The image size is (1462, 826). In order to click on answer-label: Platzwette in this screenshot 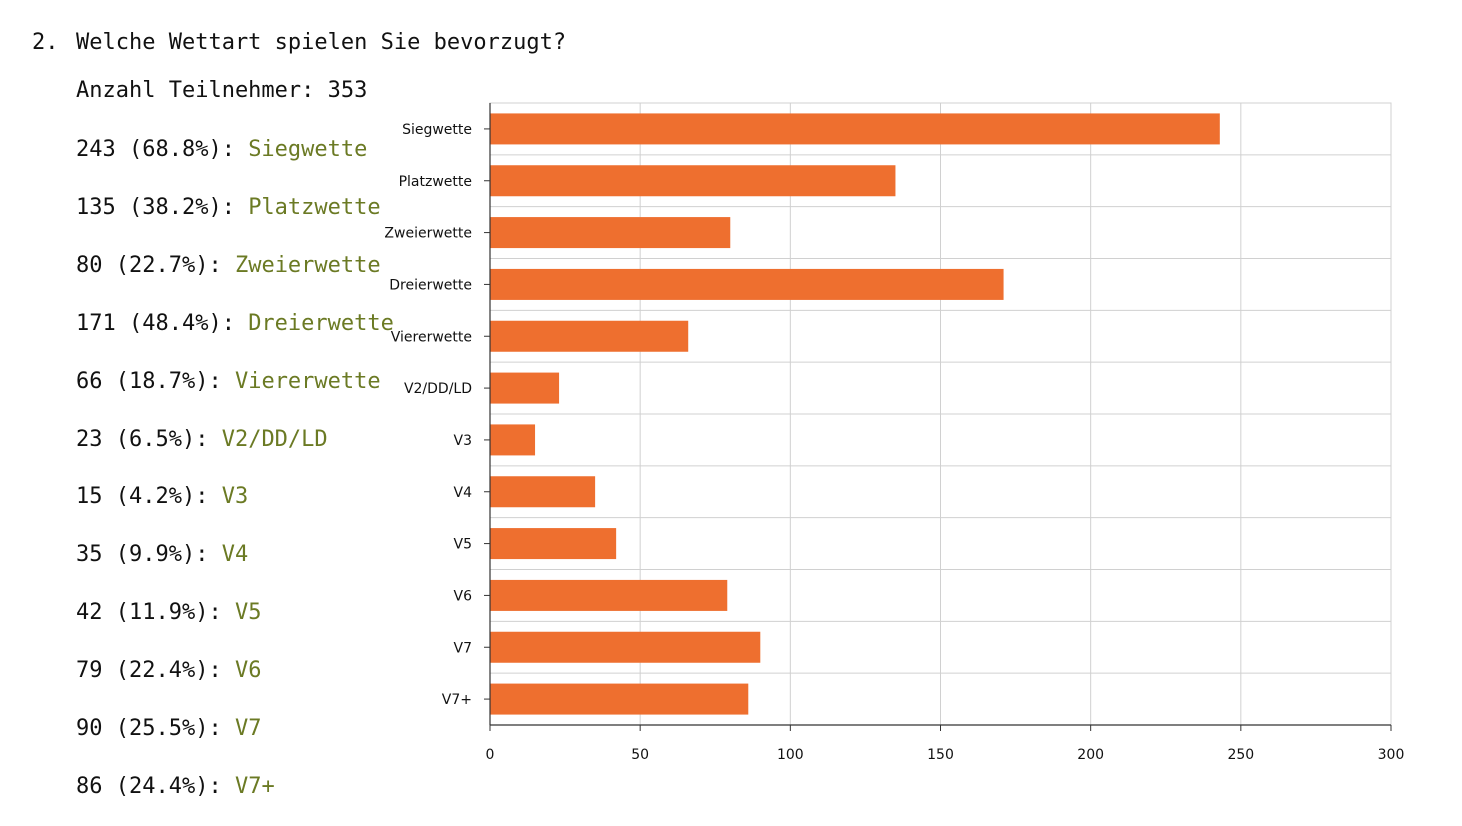, I will do `click(314, 207)`.